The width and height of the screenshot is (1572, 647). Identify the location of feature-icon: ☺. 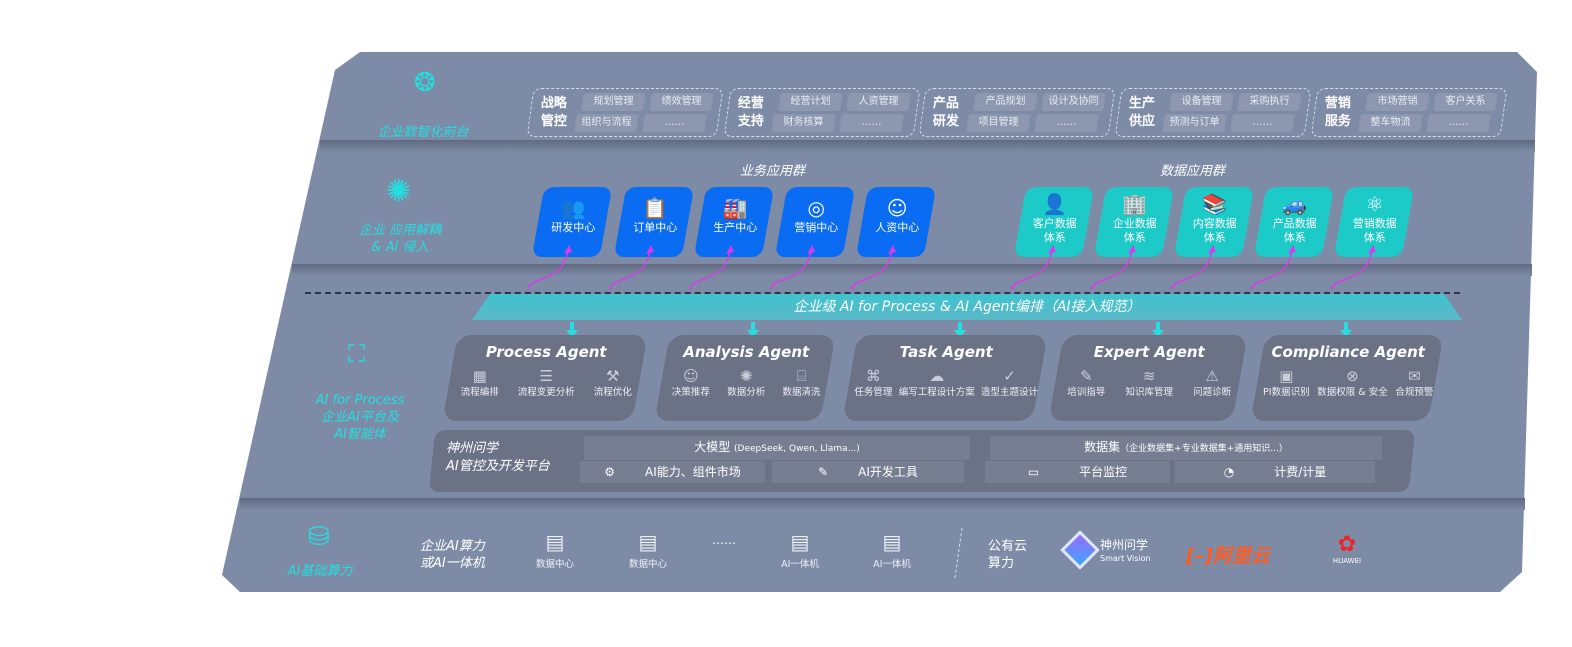
(691, 376).